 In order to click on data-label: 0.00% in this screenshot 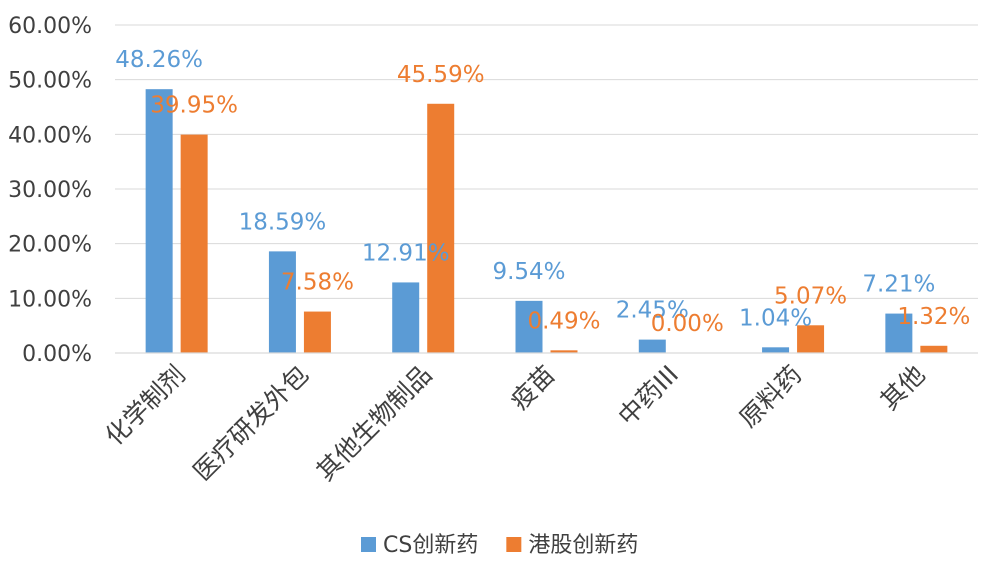, I will do `click(687, 324)`.